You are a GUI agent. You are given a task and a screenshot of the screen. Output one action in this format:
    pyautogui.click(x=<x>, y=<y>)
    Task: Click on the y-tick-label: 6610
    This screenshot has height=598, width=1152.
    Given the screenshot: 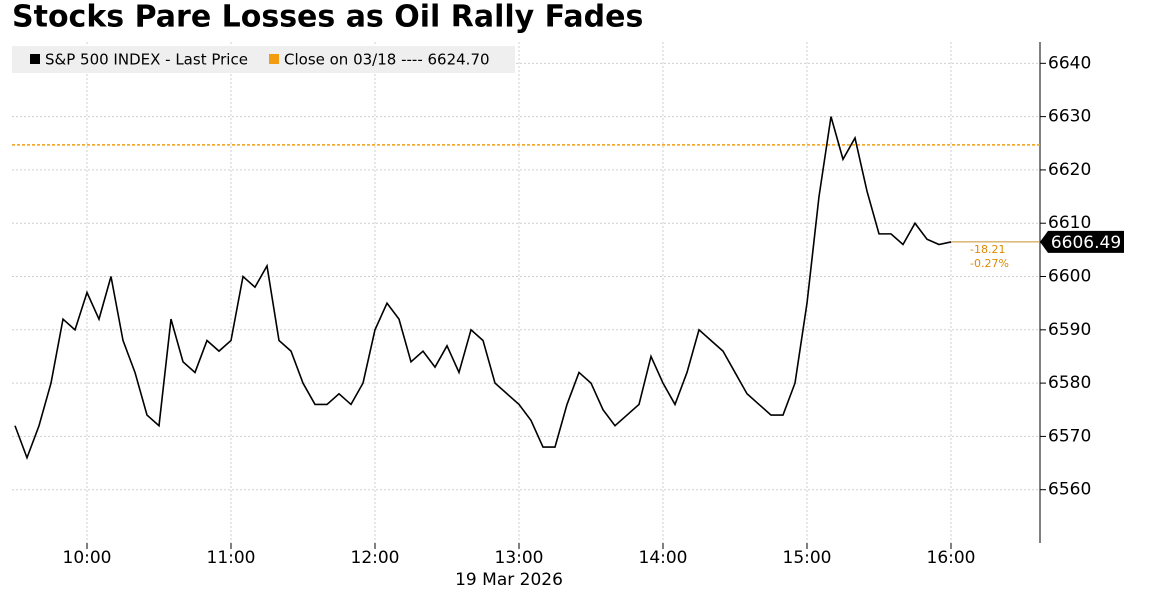 What is the action you would take?
    pyautogui.click(x=1069, y=223)
    